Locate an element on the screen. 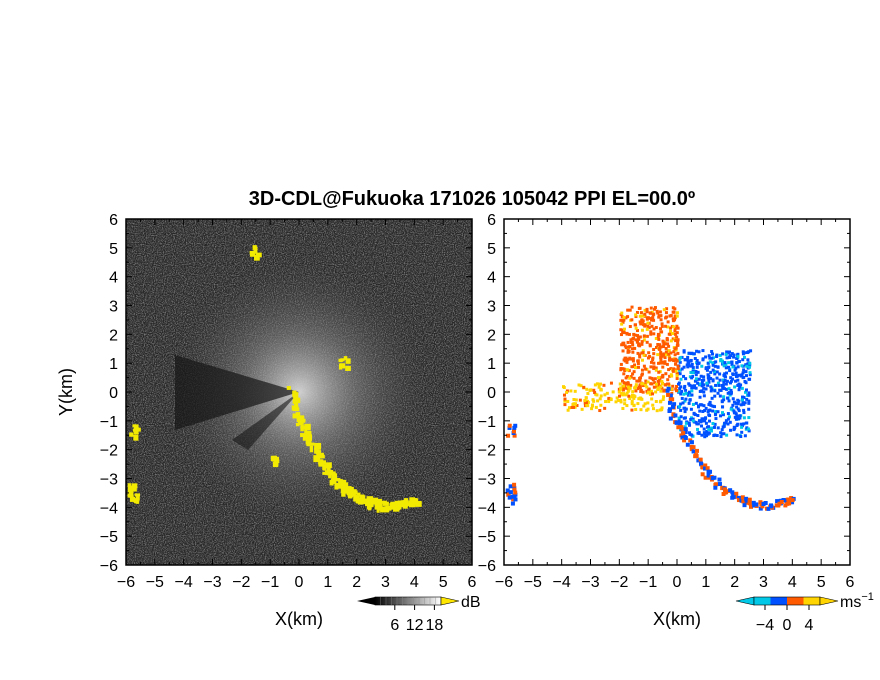 The height and width of the screenshot is (680, 880). x-tick-label: 5 is located at coordinates (821, 582).